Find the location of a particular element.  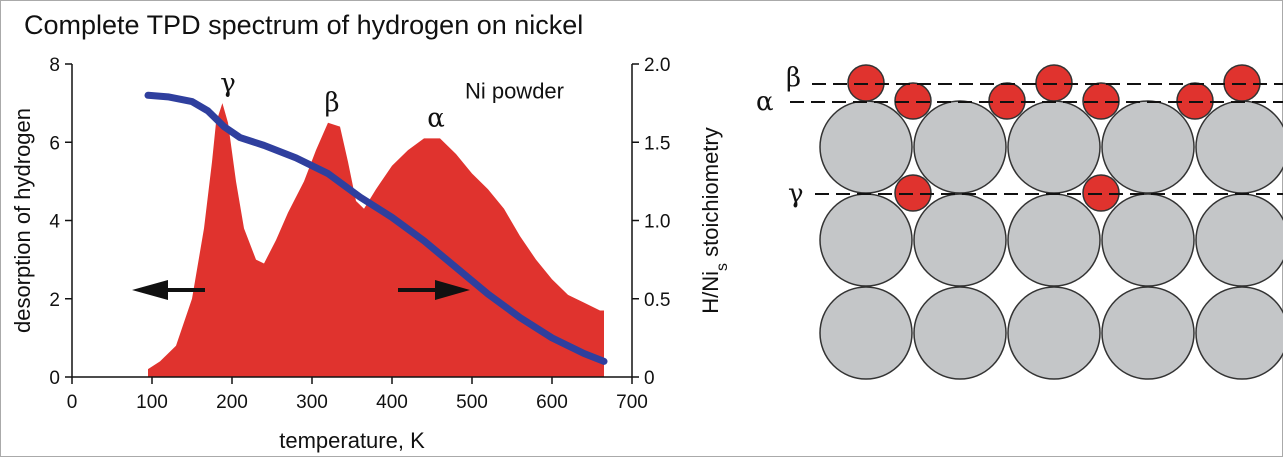

y-axis-label: desorption of hydrogen is located at coordinates (22, 220).